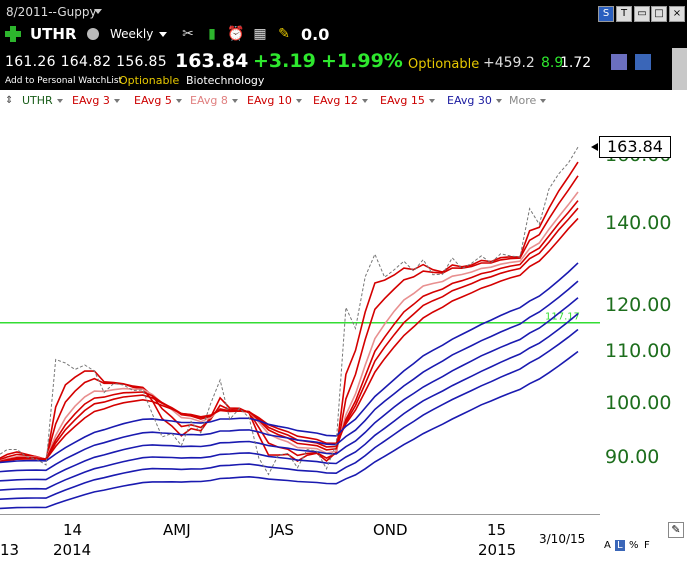 Image resolution: width=687 pixels, height=563 pixels. What do you see at coordinates (659, 14) in the screenshot?
I see `maximize-icon: □` at bounding box center [659, 14].